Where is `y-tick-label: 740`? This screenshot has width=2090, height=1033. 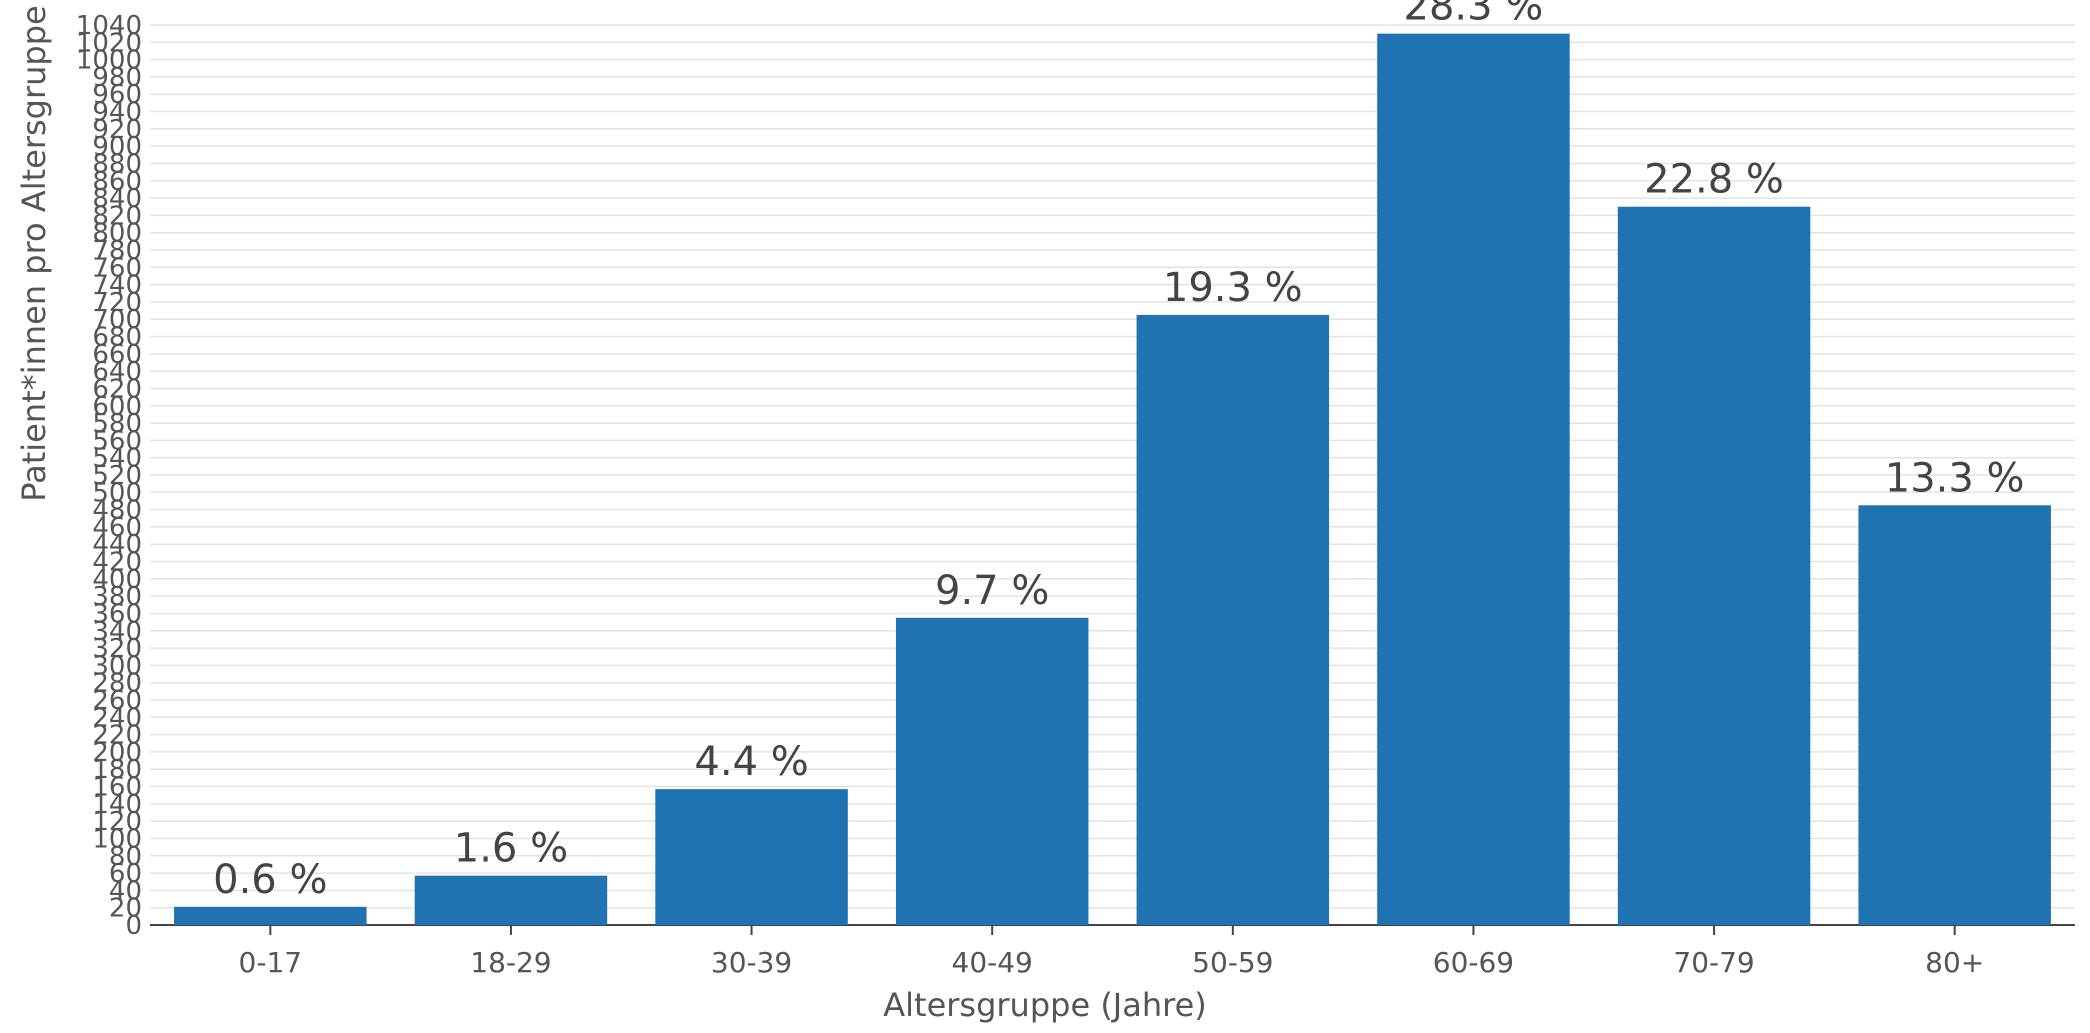
y-tick-label: 740 is located at coordinates (117, 286).